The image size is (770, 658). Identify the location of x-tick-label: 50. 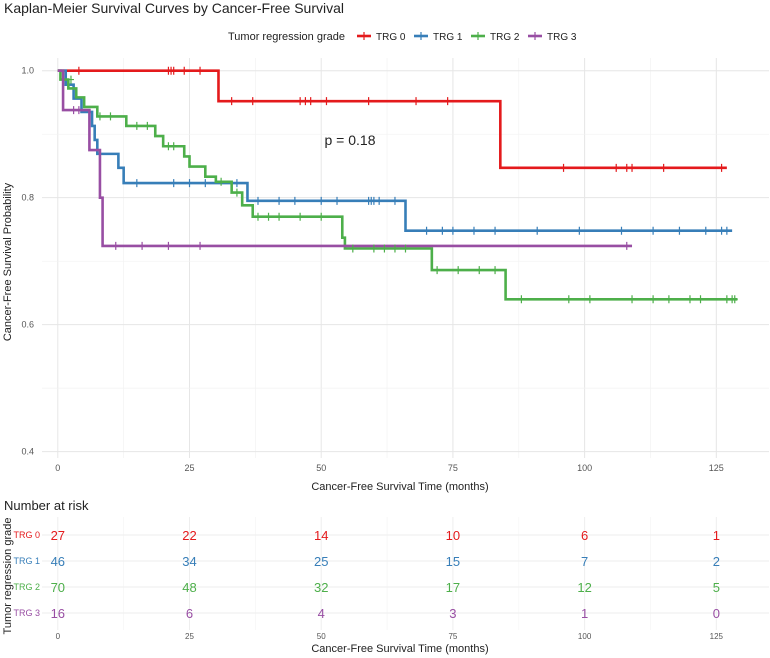
(321, 468).